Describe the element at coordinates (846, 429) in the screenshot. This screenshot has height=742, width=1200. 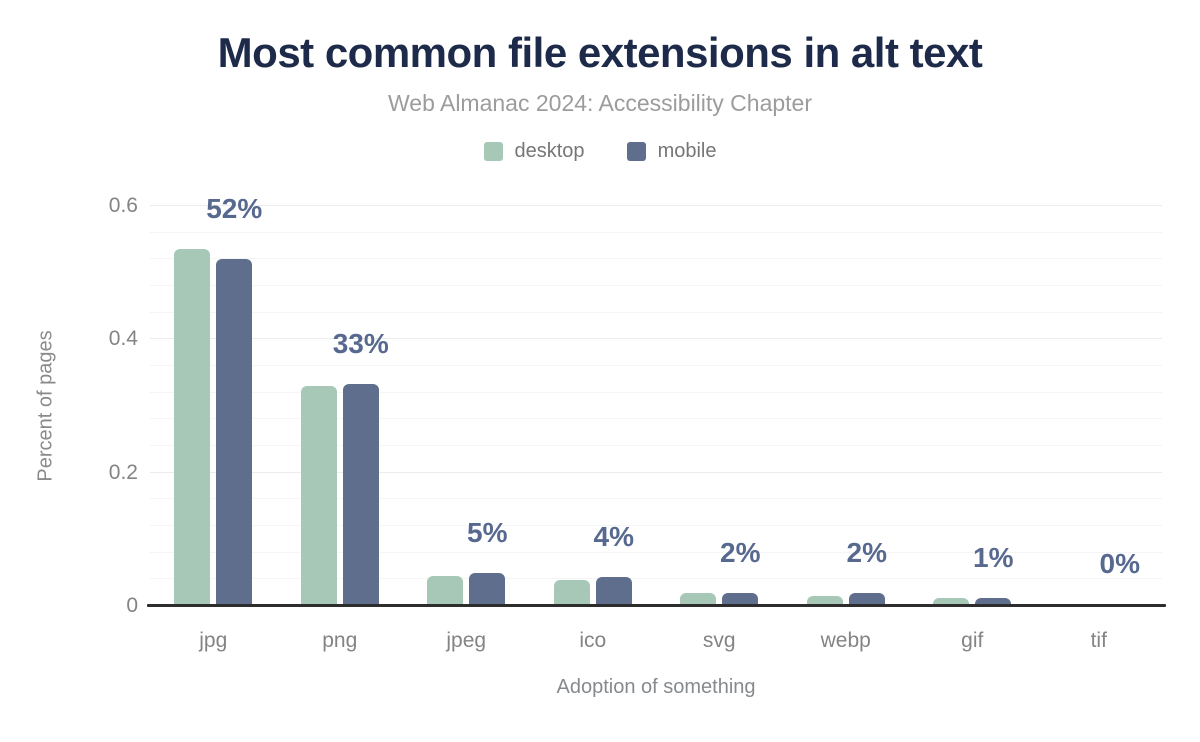
I see `bar-group-webp: 2% webp` at that location.